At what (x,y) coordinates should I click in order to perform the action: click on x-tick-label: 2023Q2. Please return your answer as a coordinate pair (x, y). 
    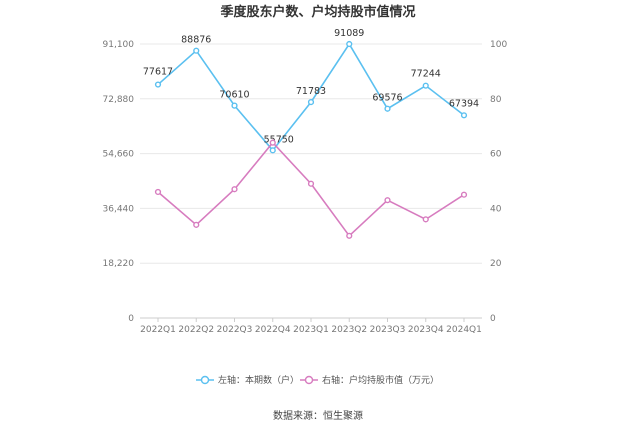
    Looking at the image, I should click on (349, 330).